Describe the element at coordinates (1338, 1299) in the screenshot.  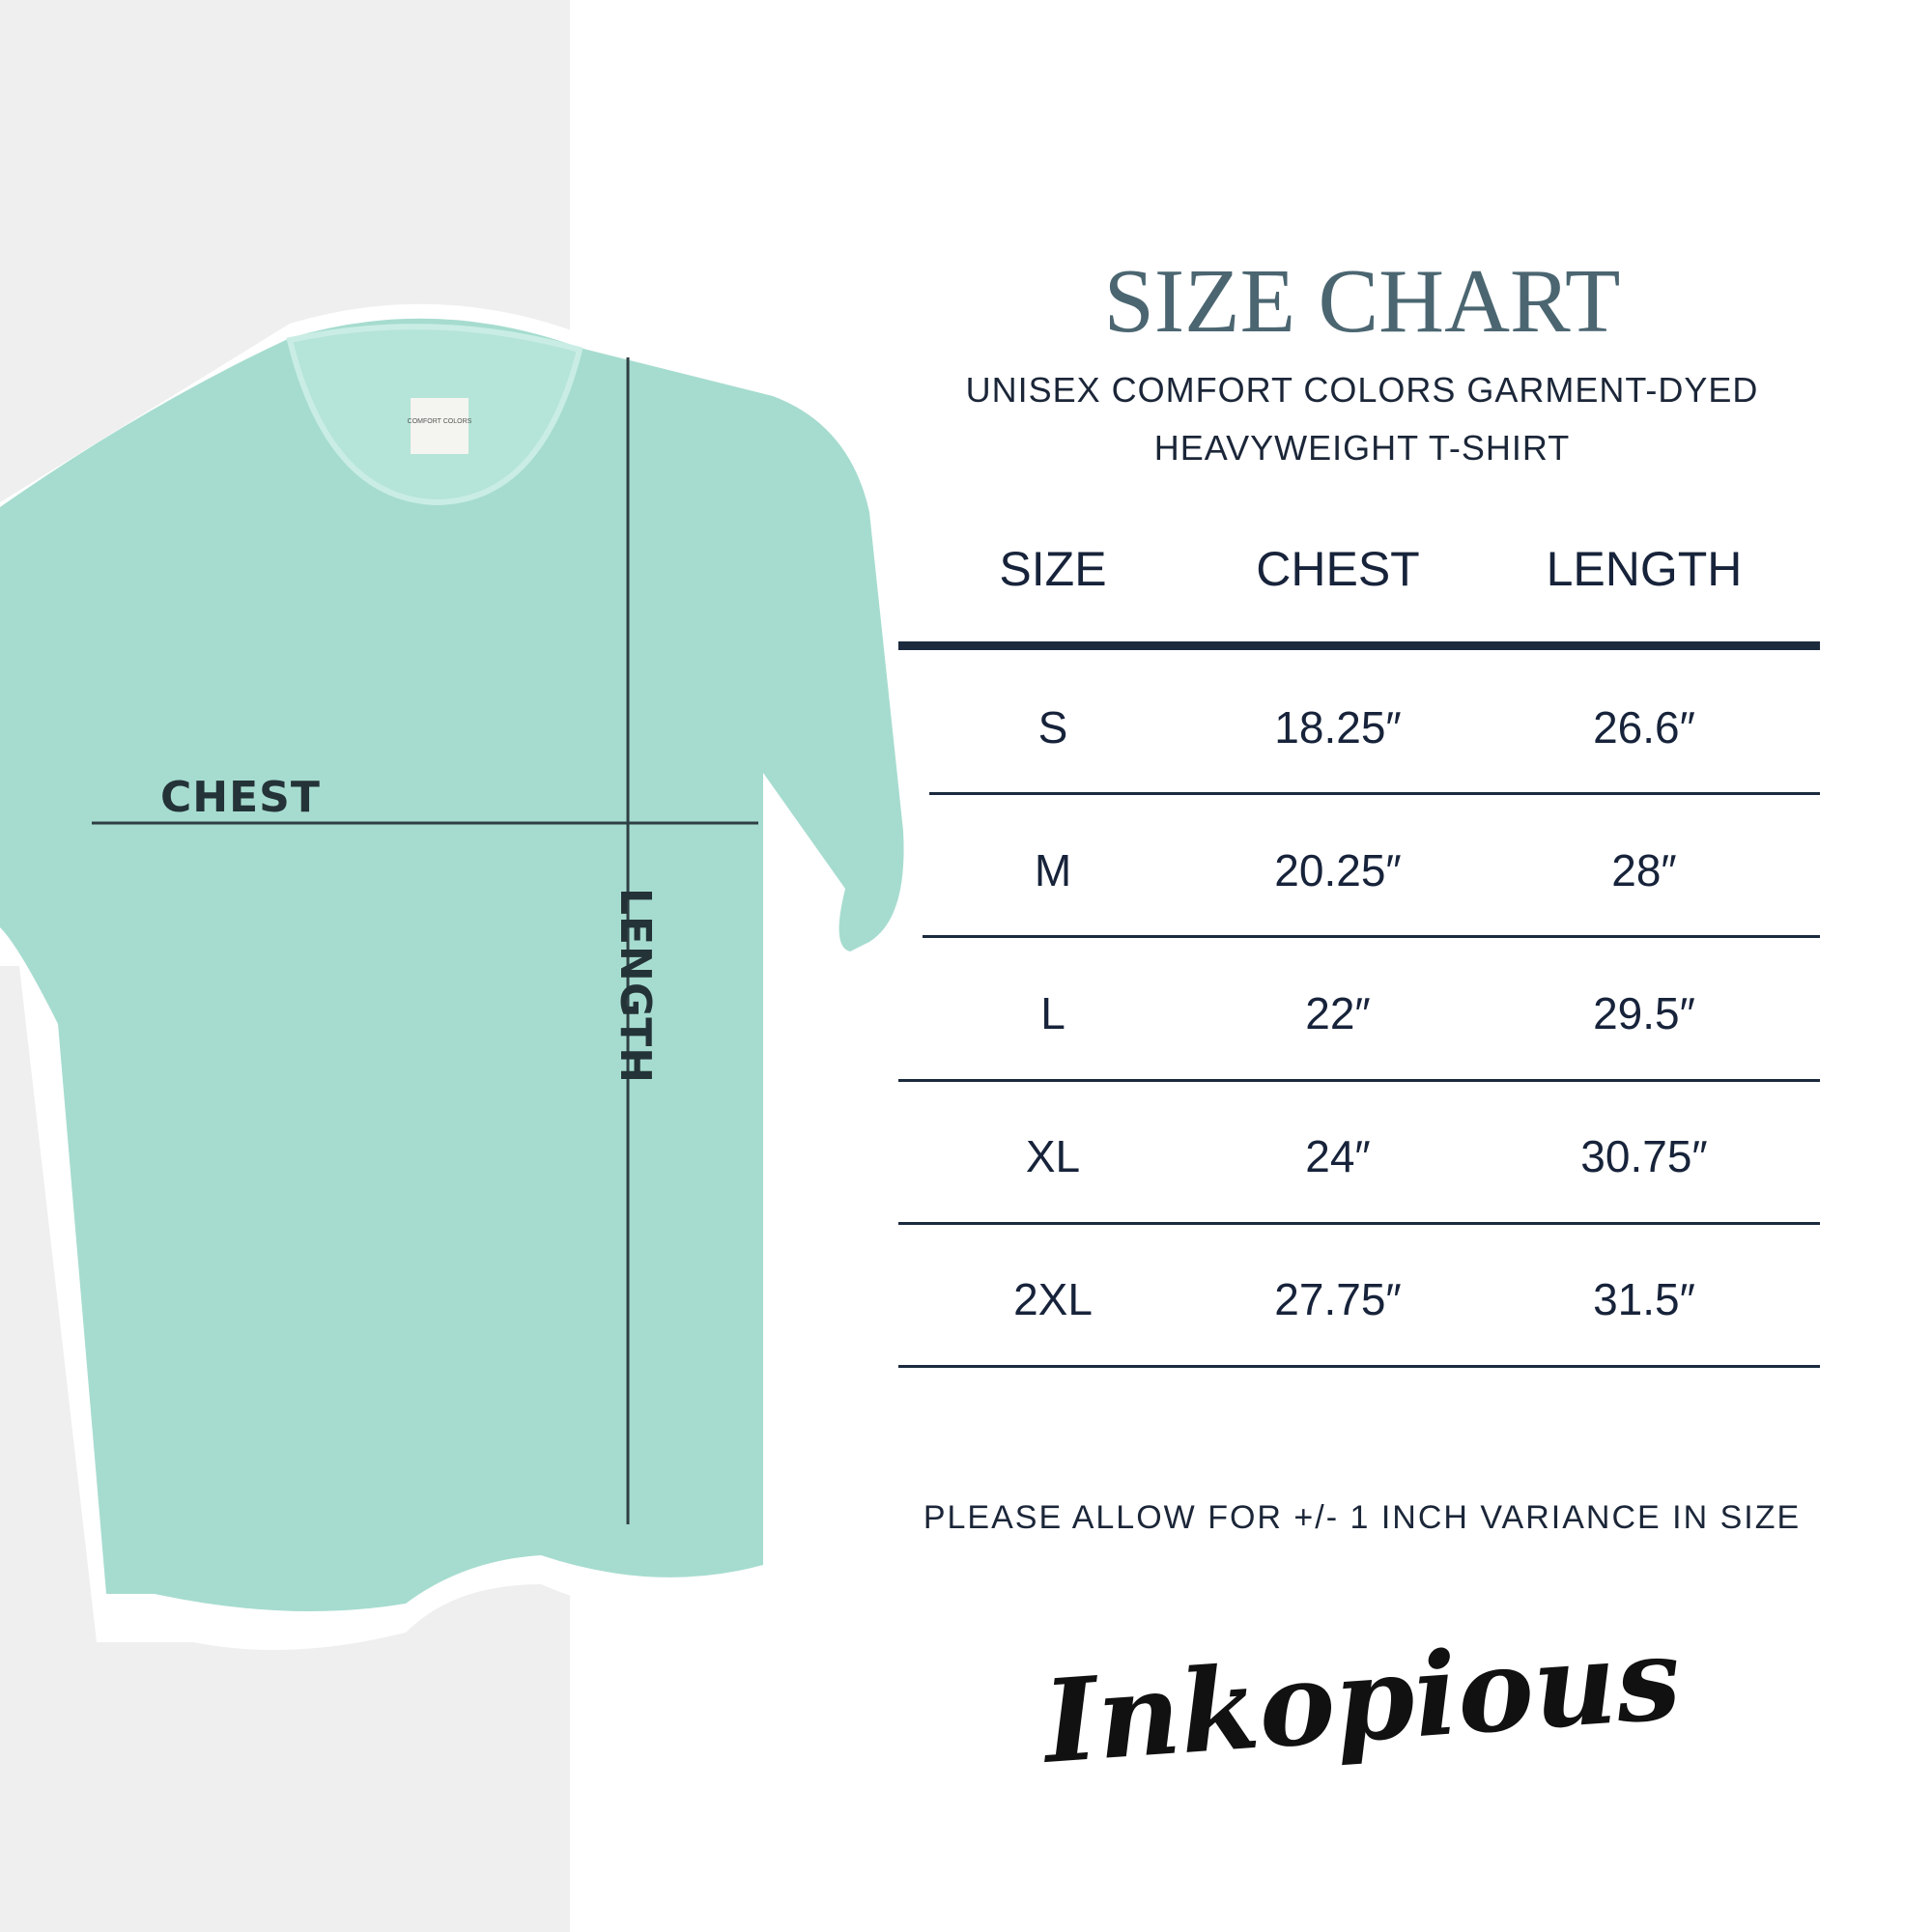
I see `cell-chest: 27.75″` at that location.